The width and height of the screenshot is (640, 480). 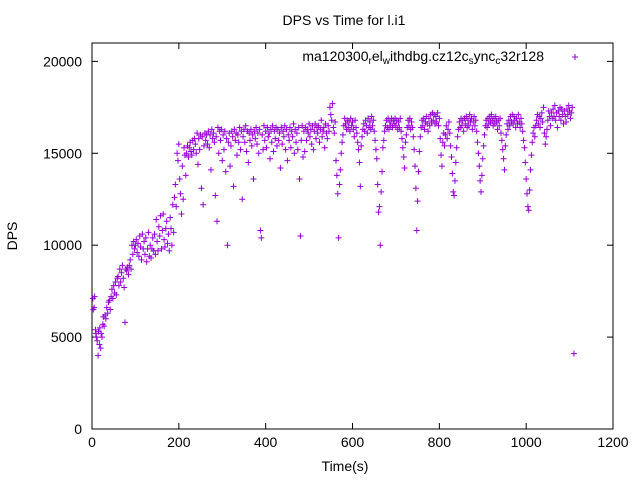 I want to click on y-tick-label: 0, so click(x=78, y=429).